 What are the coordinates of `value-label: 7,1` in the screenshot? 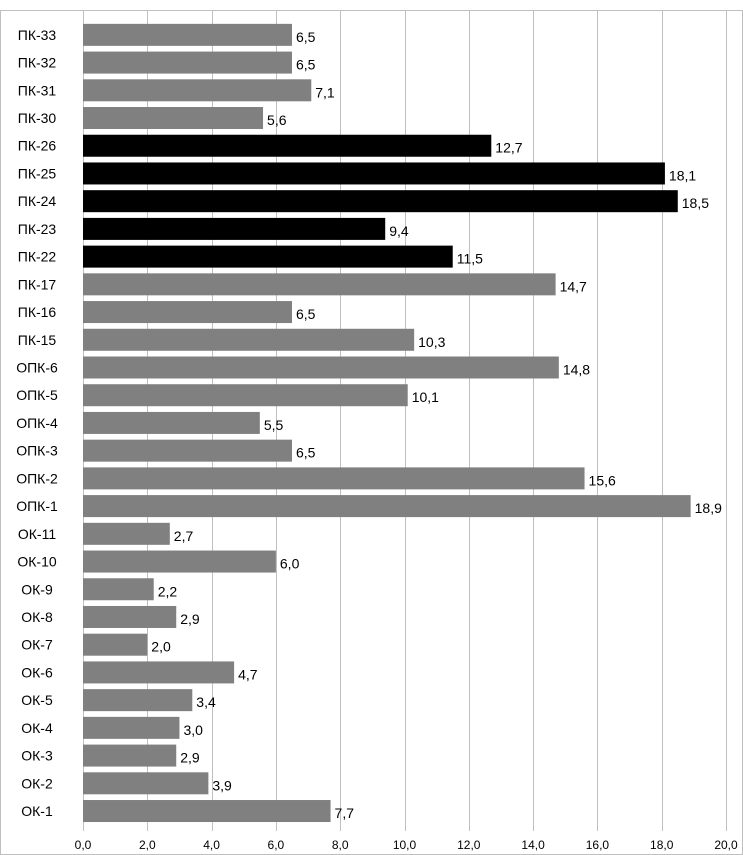 It's located at (325, 92).